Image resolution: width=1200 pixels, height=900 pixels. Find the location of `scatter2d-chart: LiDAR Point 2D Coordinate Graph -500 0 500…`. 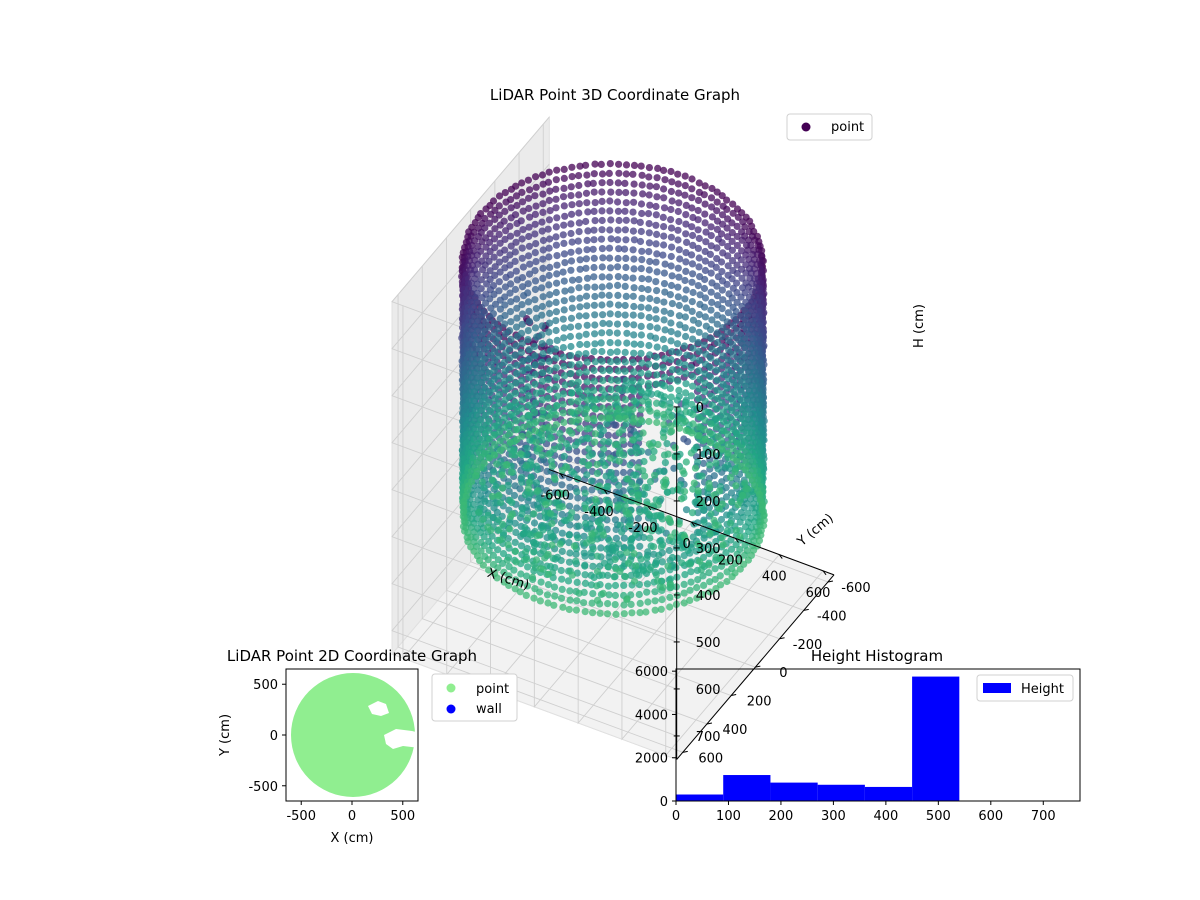

scatter2d-chart: LiDAR Point 2D Coordinate Graph -500 0 500… is located at coordinates (368, 746).